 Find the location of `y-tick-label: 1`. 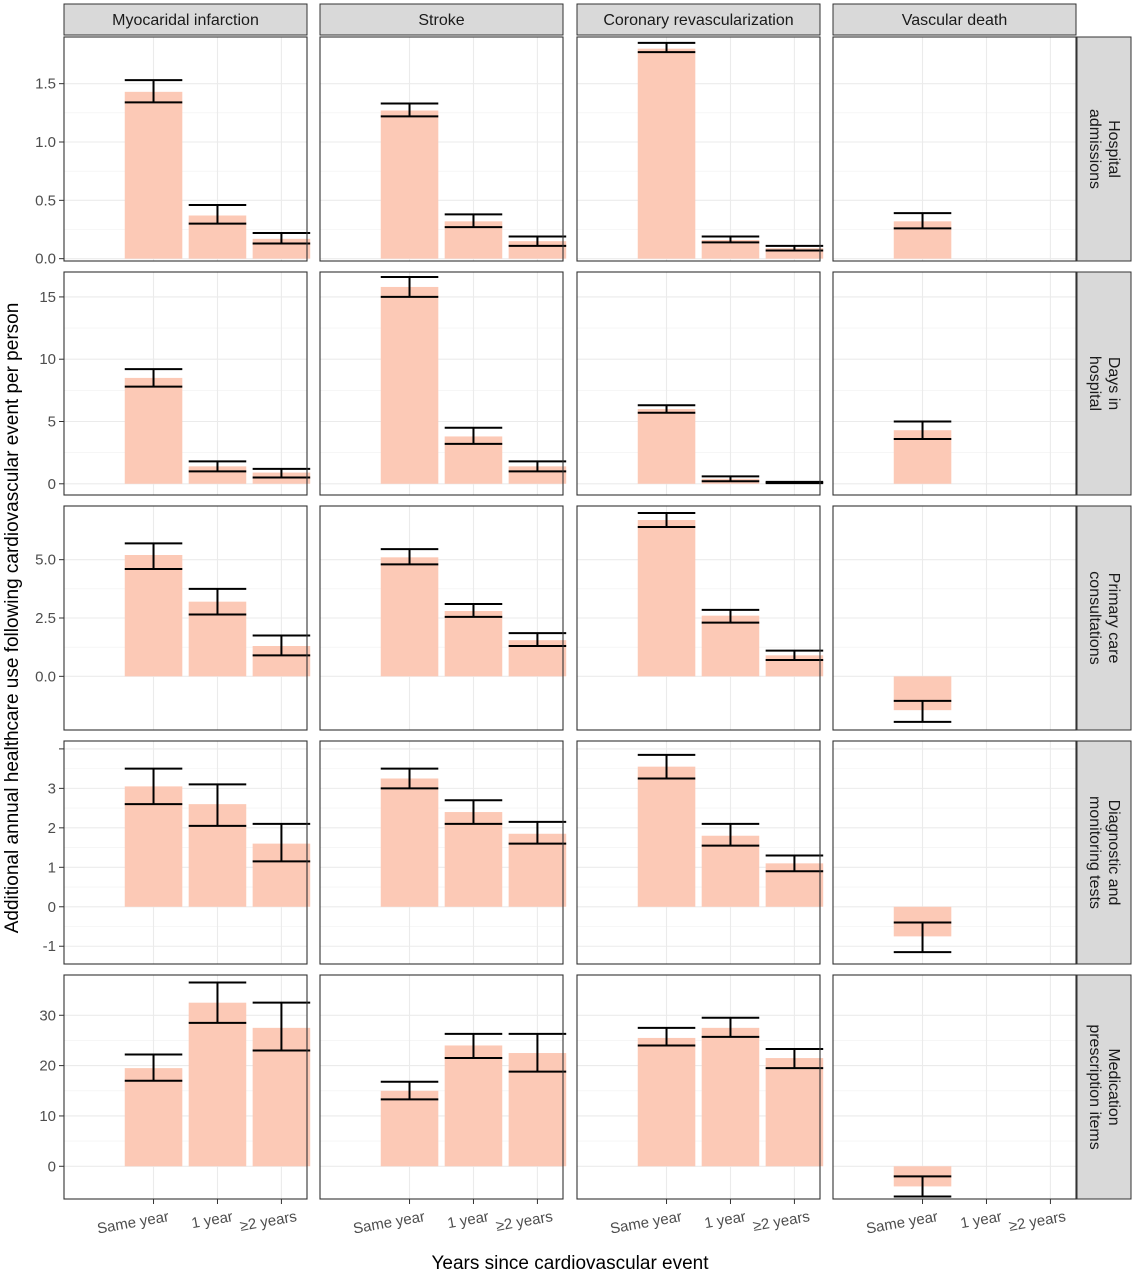

y-tick-label: 1 is located at coordinates (52, 867).